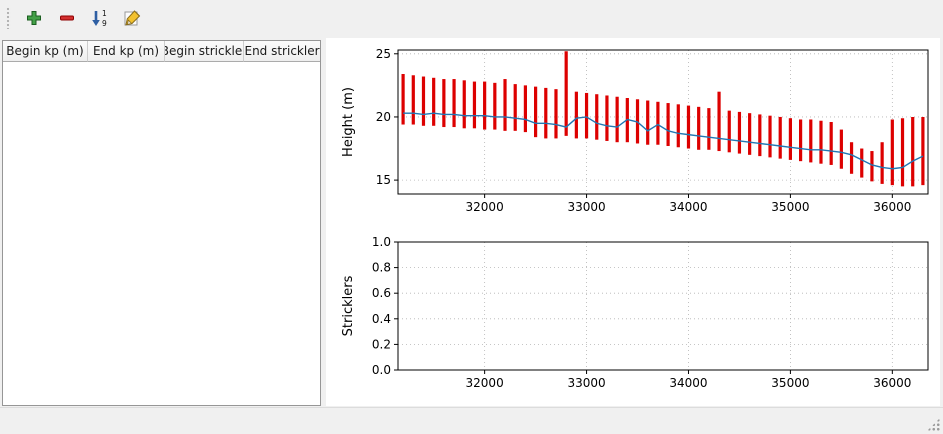 This screenshot has height=434, width=943. Describe the element at coordinates (381, 268) in the screenshot. I see `svg-text: 0.8` at that location.